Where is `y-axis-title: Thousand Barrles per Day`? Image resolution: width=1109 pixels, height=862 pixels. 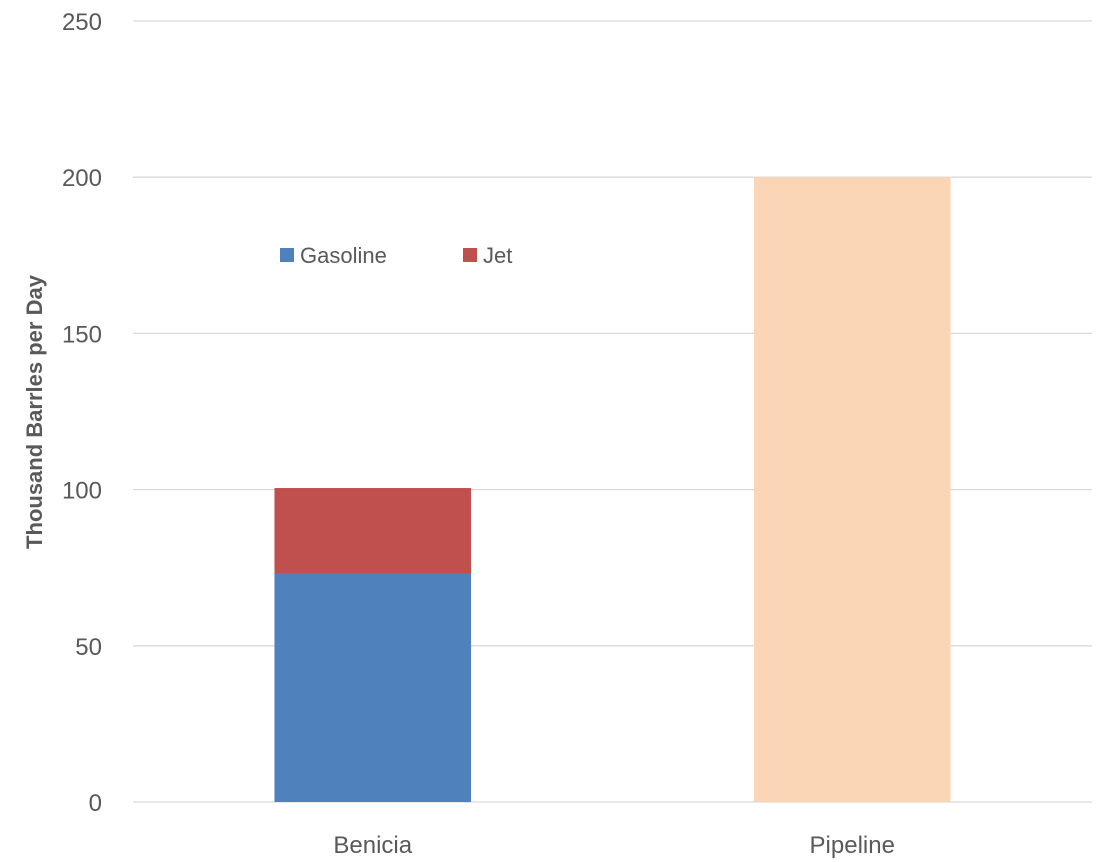 y-axis-title: Thousand Barrles per Day is located at coordinates (34, 411).